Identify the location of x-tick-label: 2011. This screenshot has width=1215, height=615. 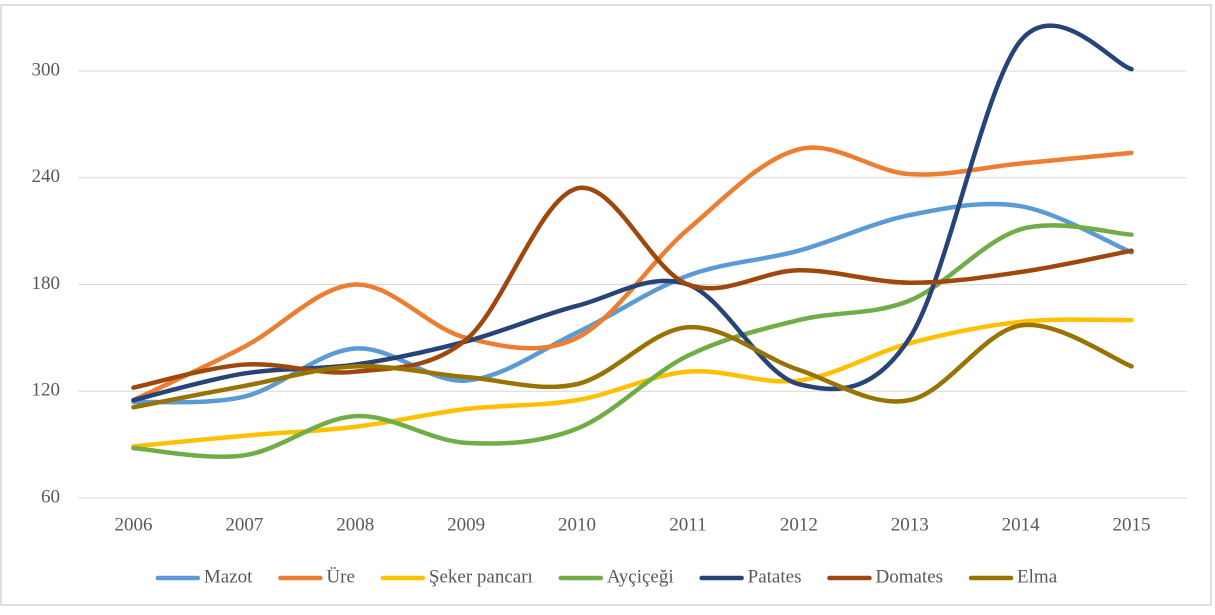
(687, 524).